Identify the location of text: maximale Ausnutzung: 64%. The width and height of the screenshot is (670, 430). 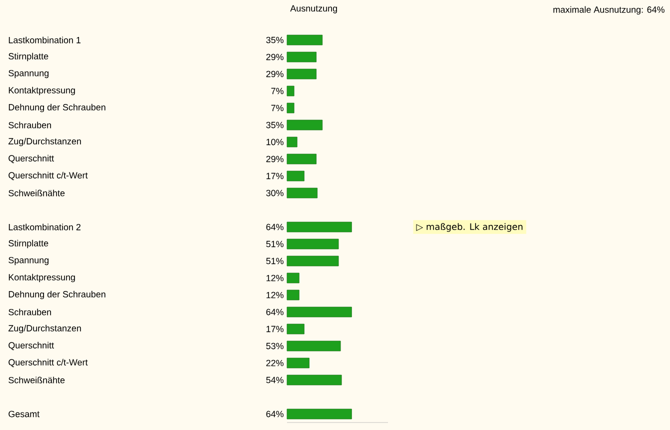
(608, 10).